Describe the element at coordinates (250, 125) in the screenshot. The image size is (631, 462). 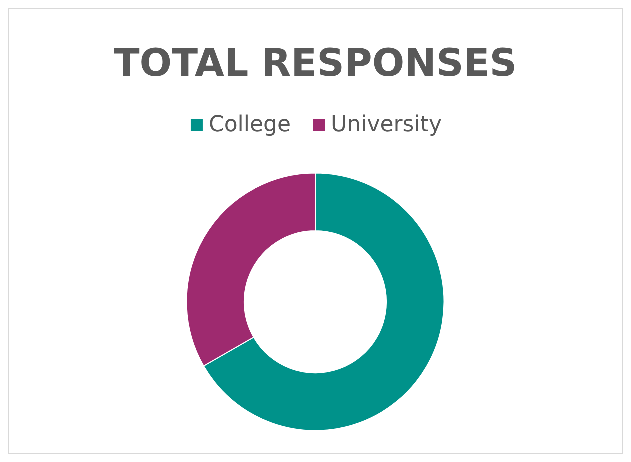
I see `legend-label: College` at that location.